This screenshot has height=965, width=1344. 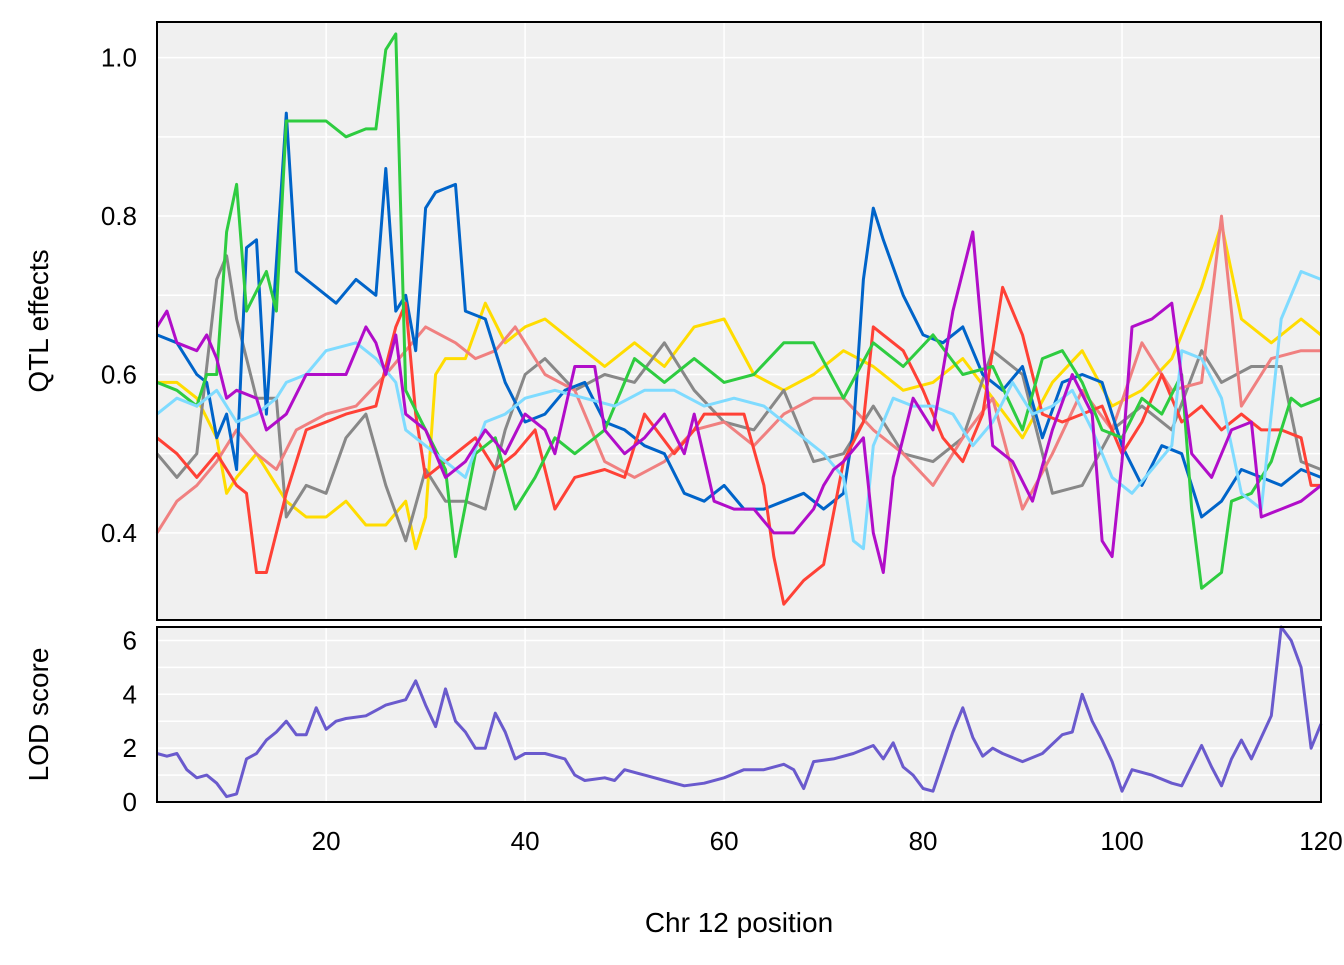 What do you see at coordinates (119, 374) in the screenshot?
I see `y-tick-label: 0.6` at bounding box center [119, 374].